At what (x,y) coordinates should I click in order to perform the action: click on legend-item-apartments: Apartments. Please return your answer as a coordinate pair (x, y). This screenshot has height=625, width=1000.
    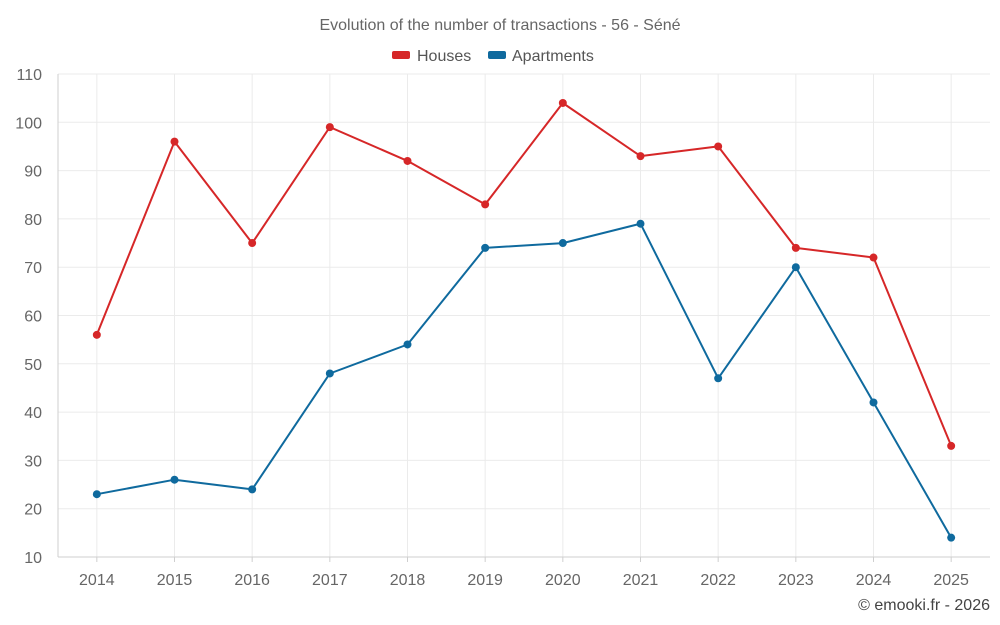
    Looking at the image, I should click on (541, 56).